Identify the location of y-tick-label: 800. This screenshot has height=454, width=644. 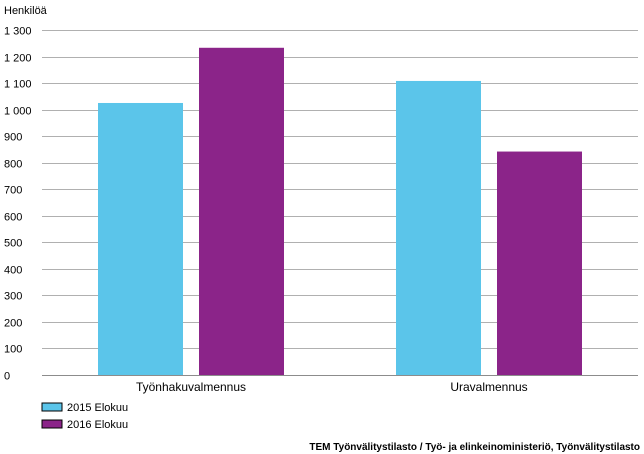
(13, 165).